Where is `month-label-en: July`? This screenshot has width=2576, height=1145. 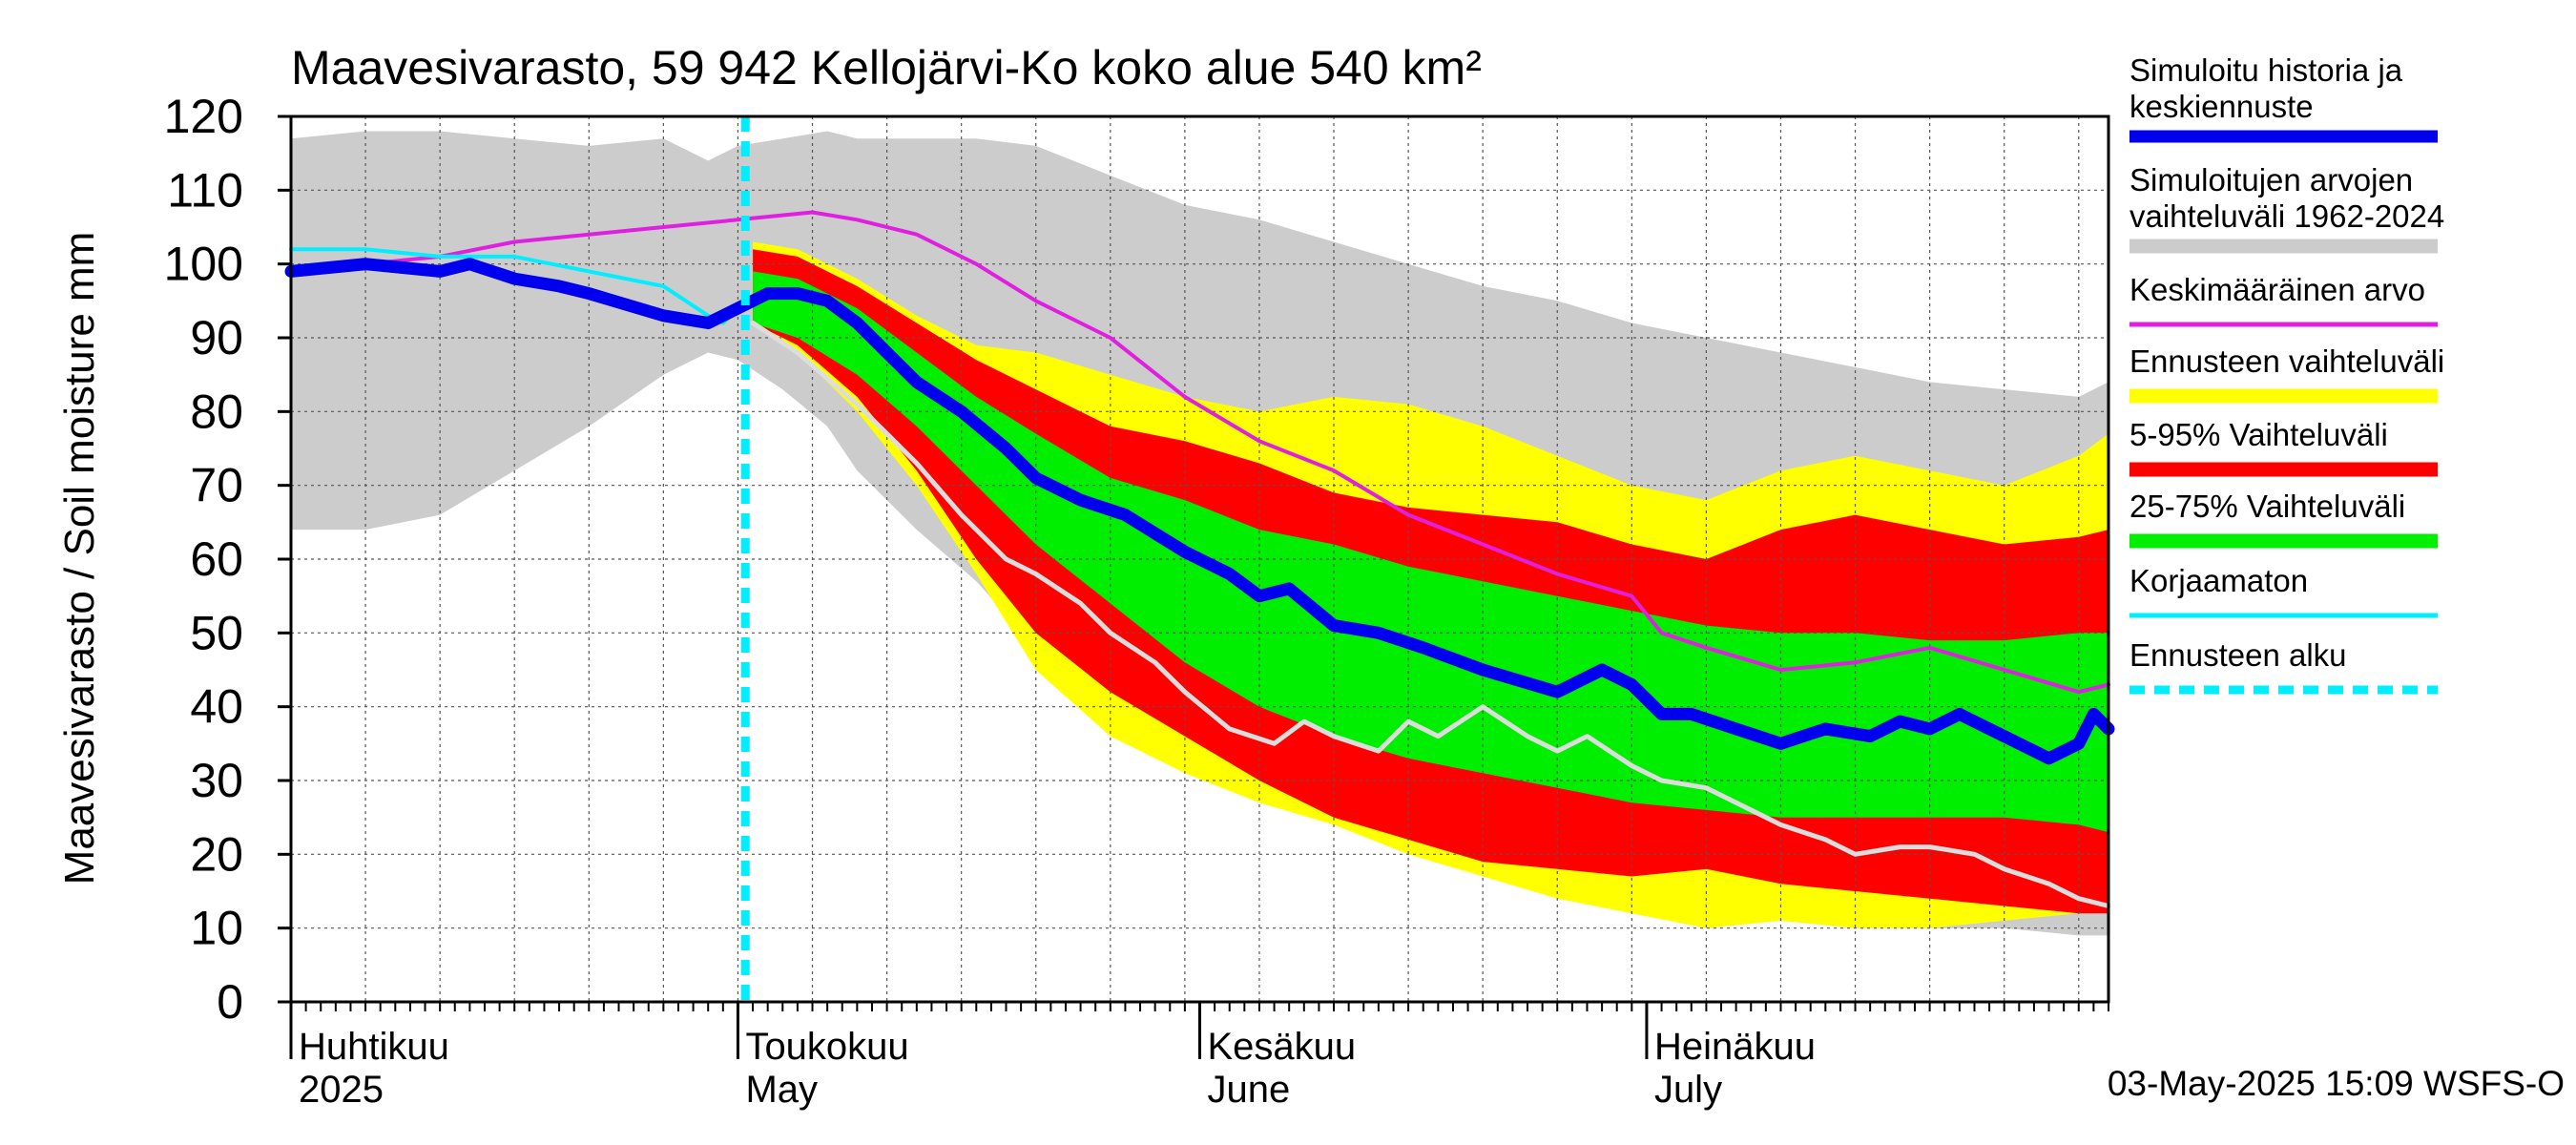 month-label-en: July is located at coordinates (1688, 1090).